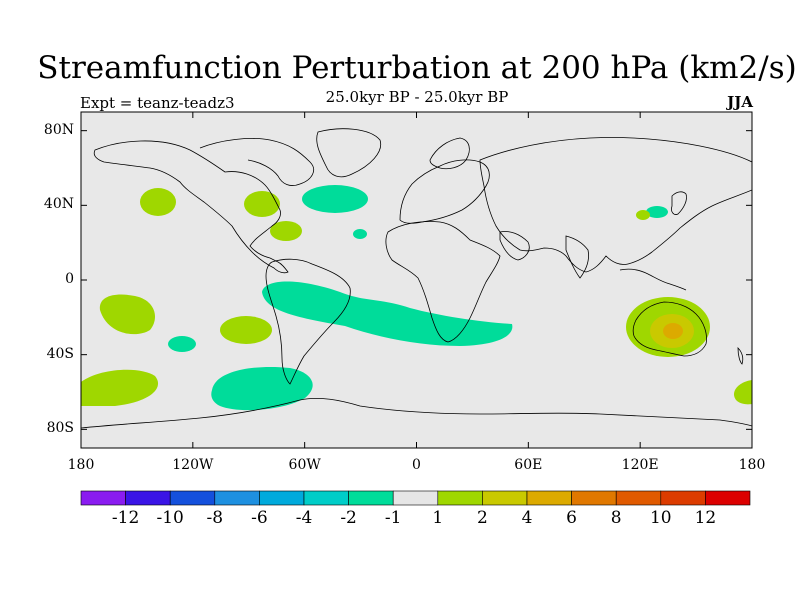 This screenshot has width=800, height=600. What do you see at coordinates (60, 353) in the screenshot?
I see `lat-label-40s: 40S` at bounding box center [60, 353].